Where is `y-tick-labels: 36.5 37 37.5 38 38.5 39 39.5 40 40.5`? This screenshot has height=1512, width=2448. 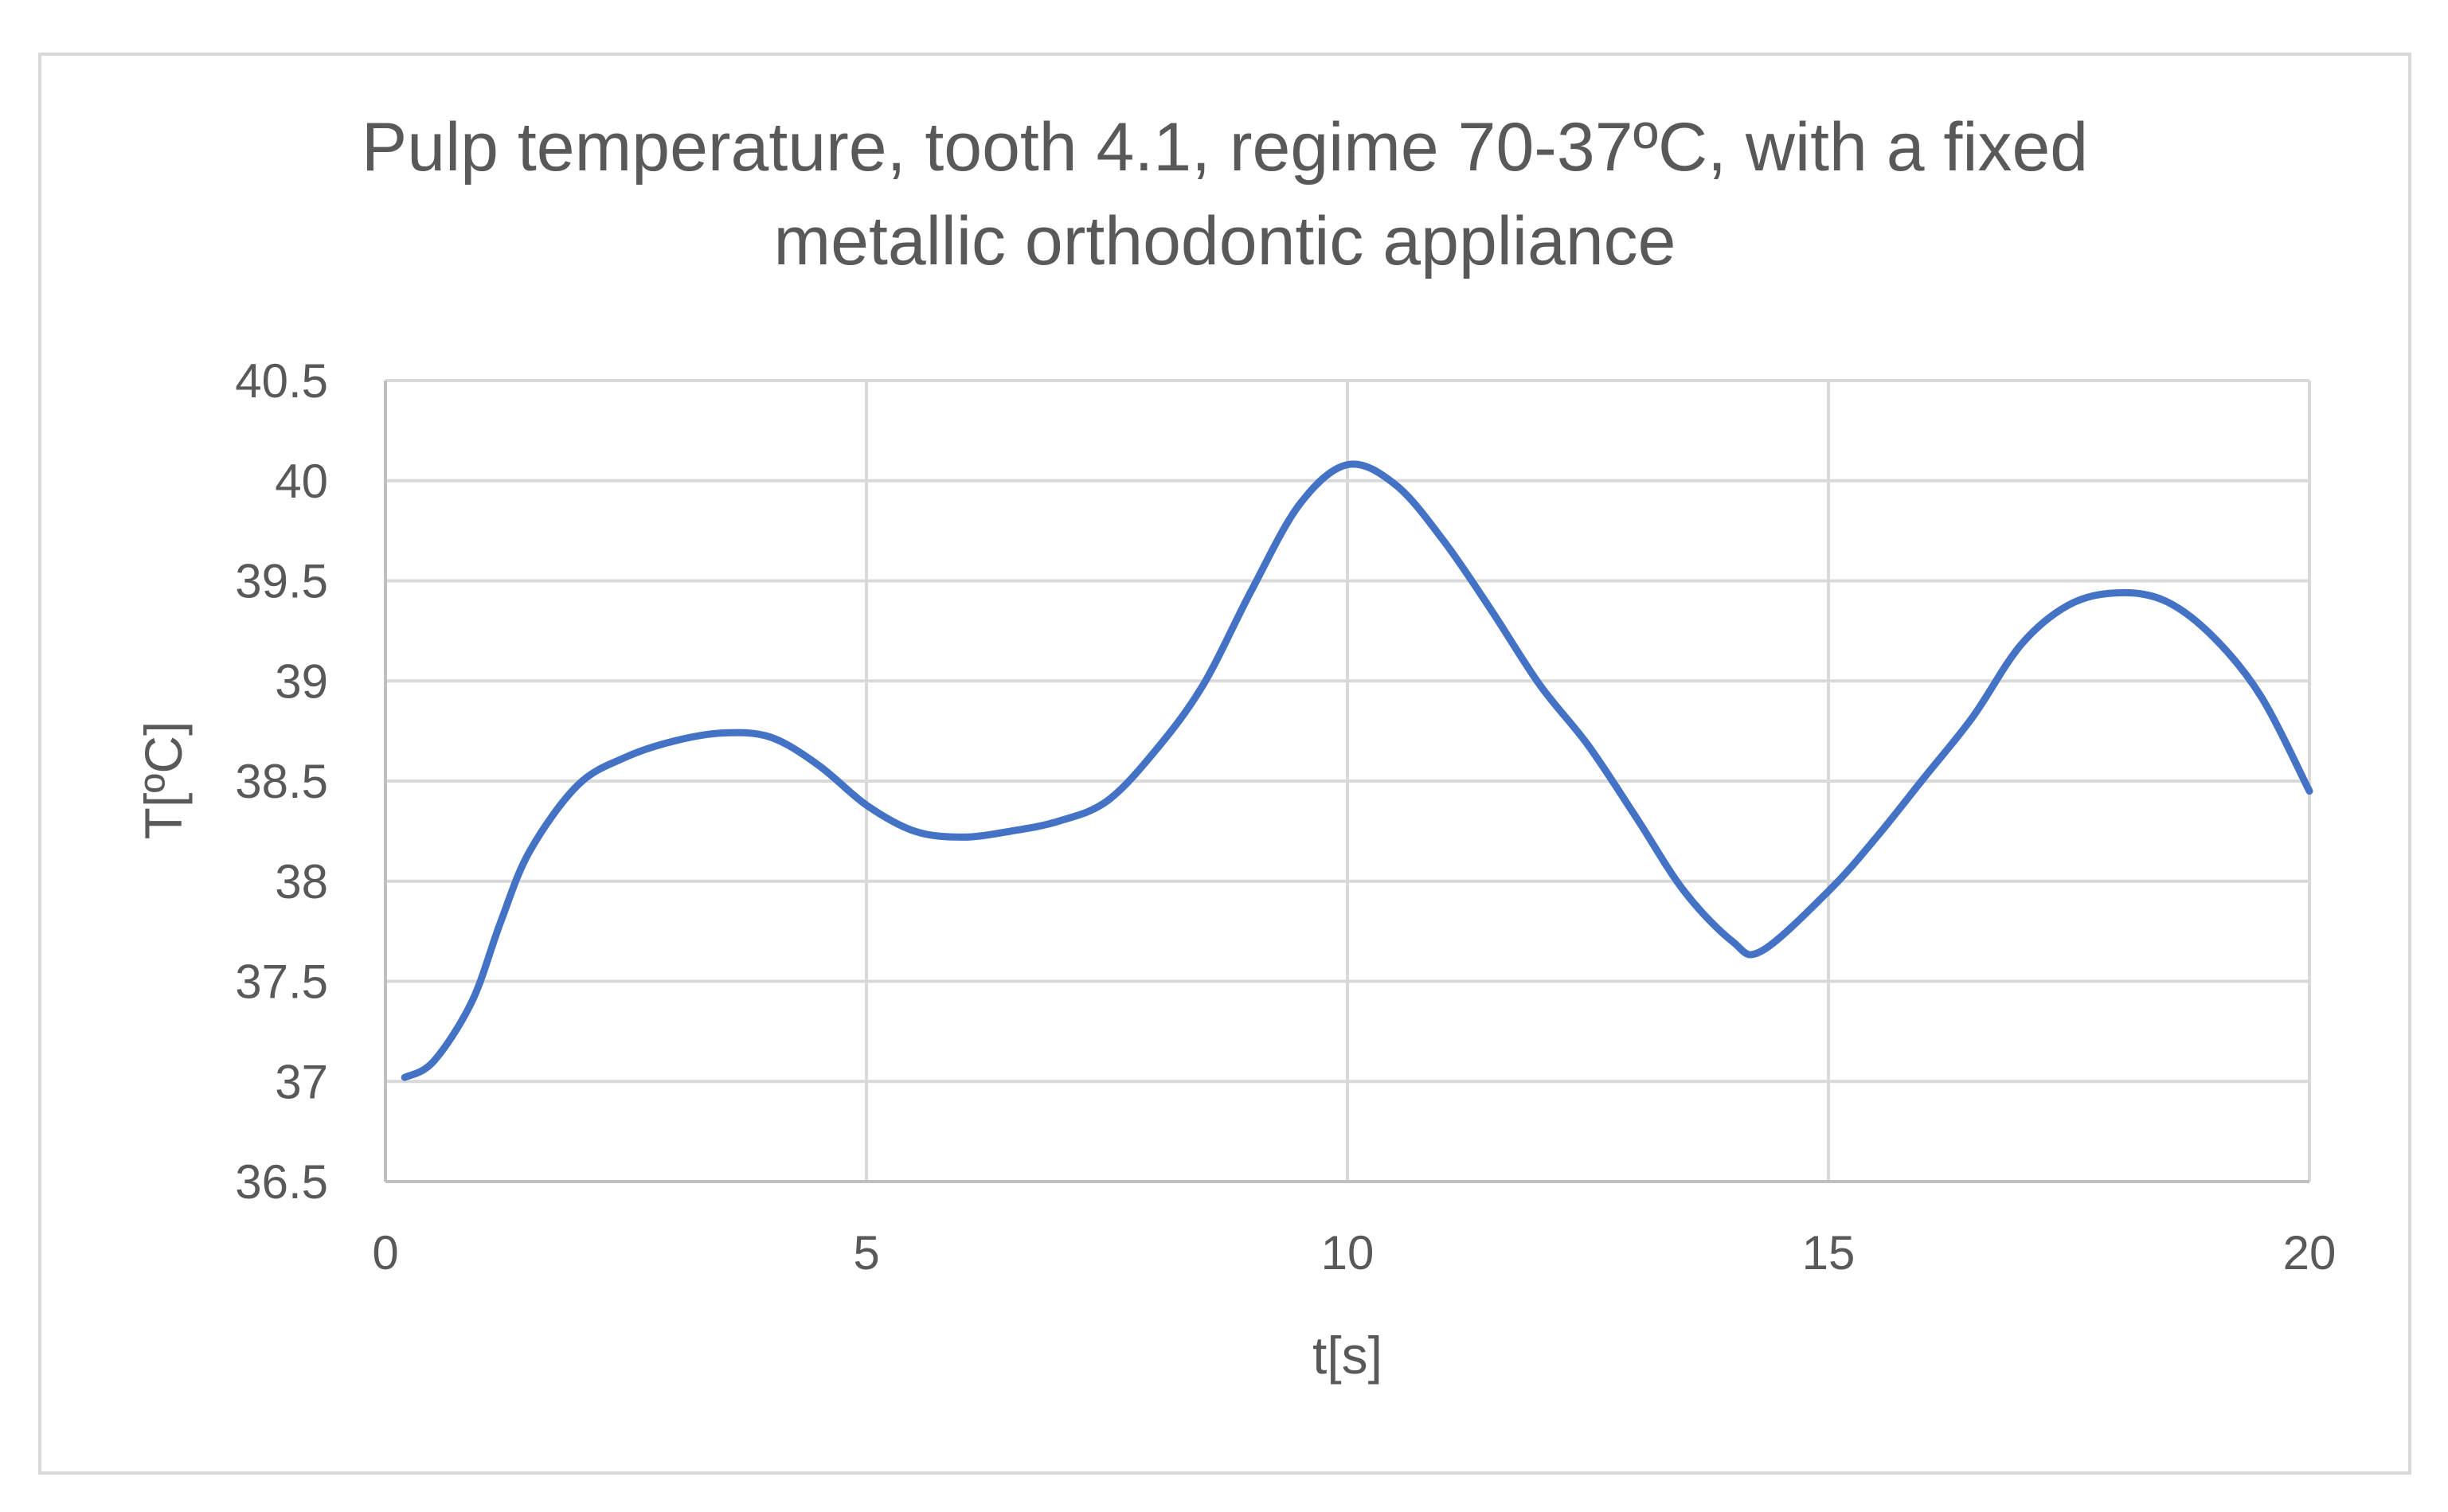 y-tick-labels: 36.5 37 37.5 38 38.5 39 39.5 40 40.5 is located at coordinates (281, 781).